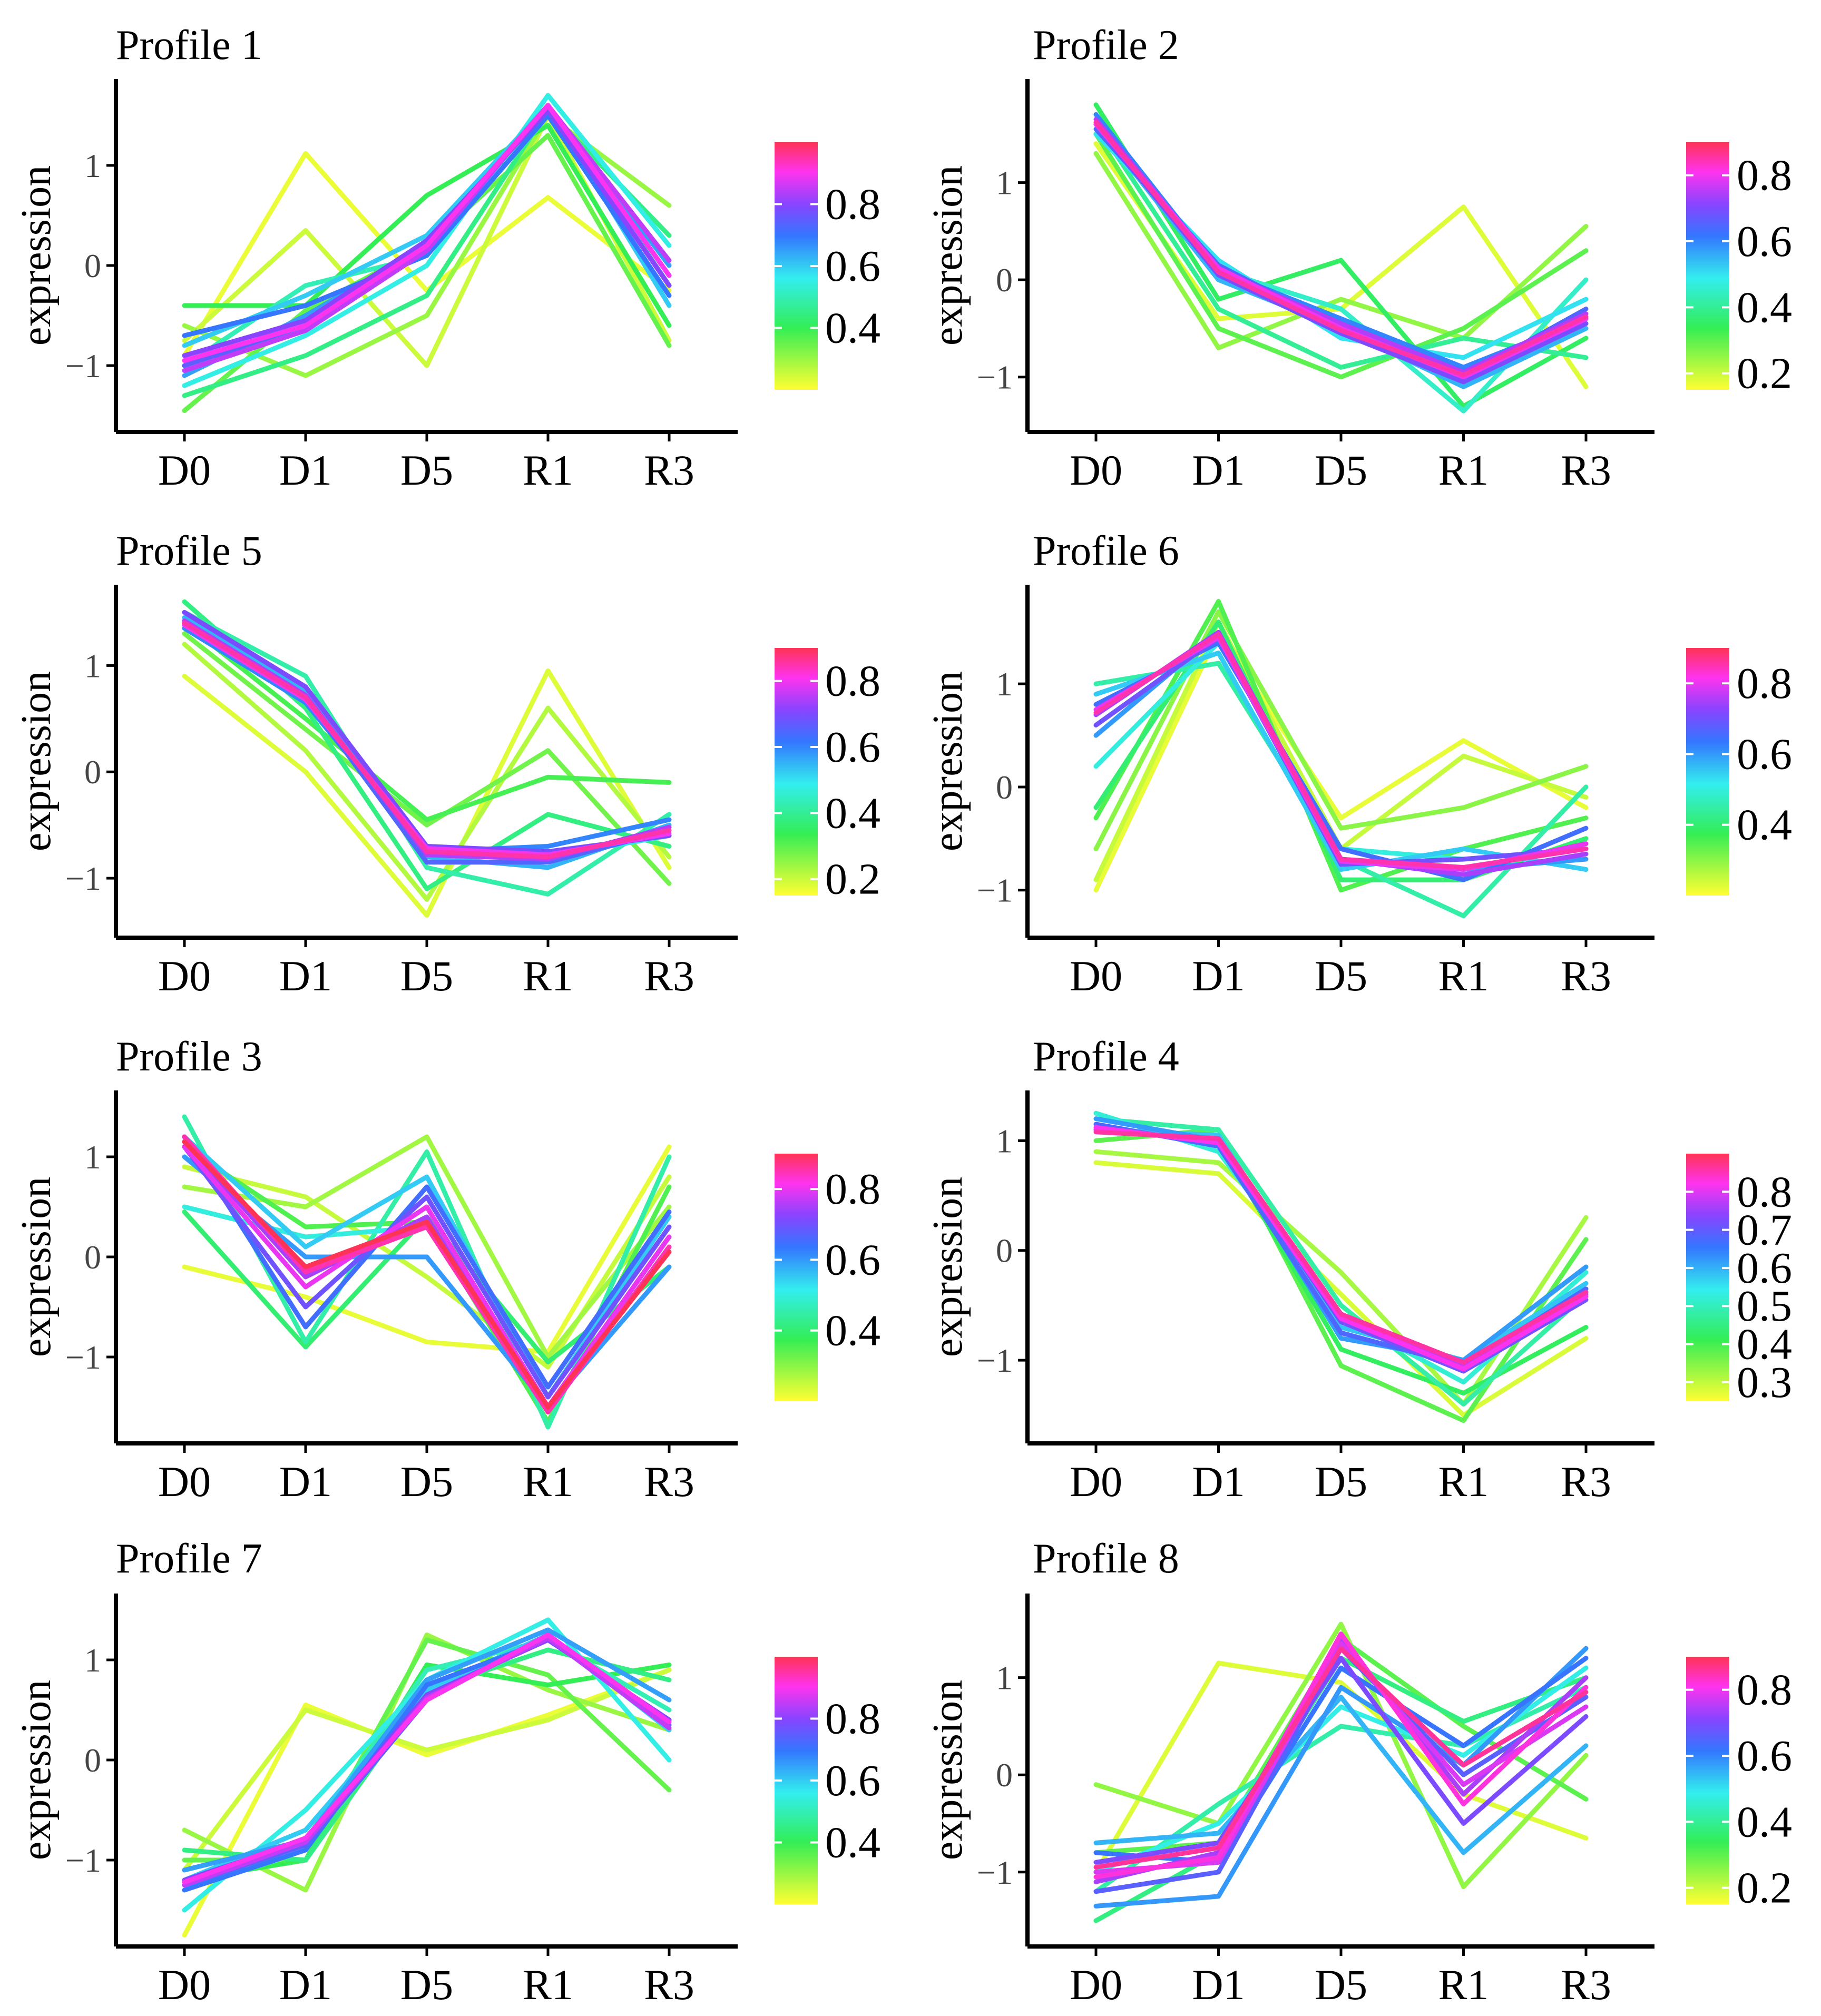 This screenshot has height=2016, width=1821. Describe the element at coordinates (1106, 45) in the screenshot. I see `panel-title: Profile 2` at that location.